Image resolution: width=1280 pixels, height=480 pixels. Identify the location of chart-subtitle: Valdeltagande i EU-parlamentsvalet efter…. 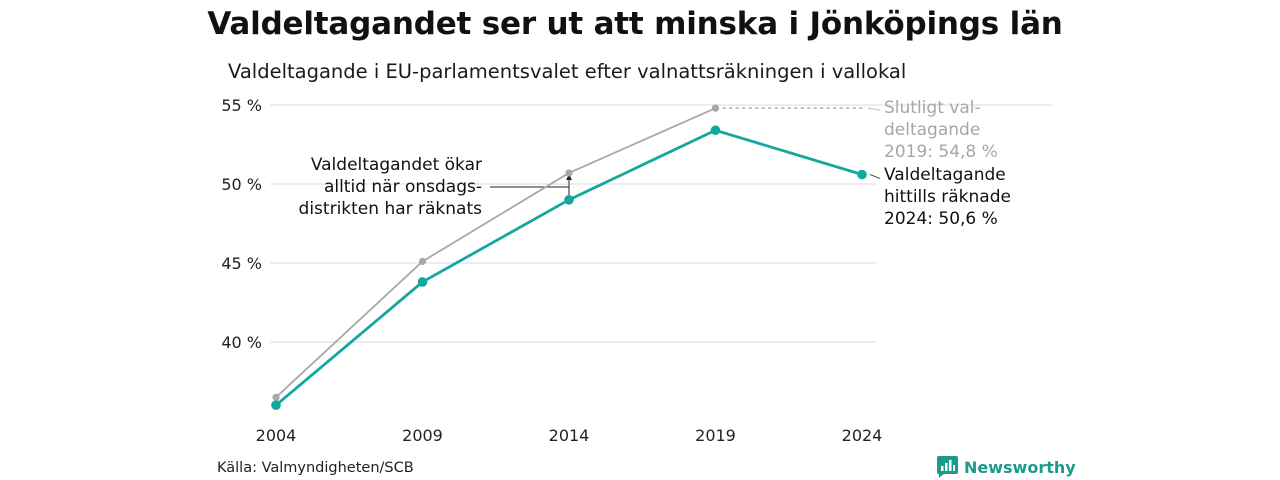
(567, 71).